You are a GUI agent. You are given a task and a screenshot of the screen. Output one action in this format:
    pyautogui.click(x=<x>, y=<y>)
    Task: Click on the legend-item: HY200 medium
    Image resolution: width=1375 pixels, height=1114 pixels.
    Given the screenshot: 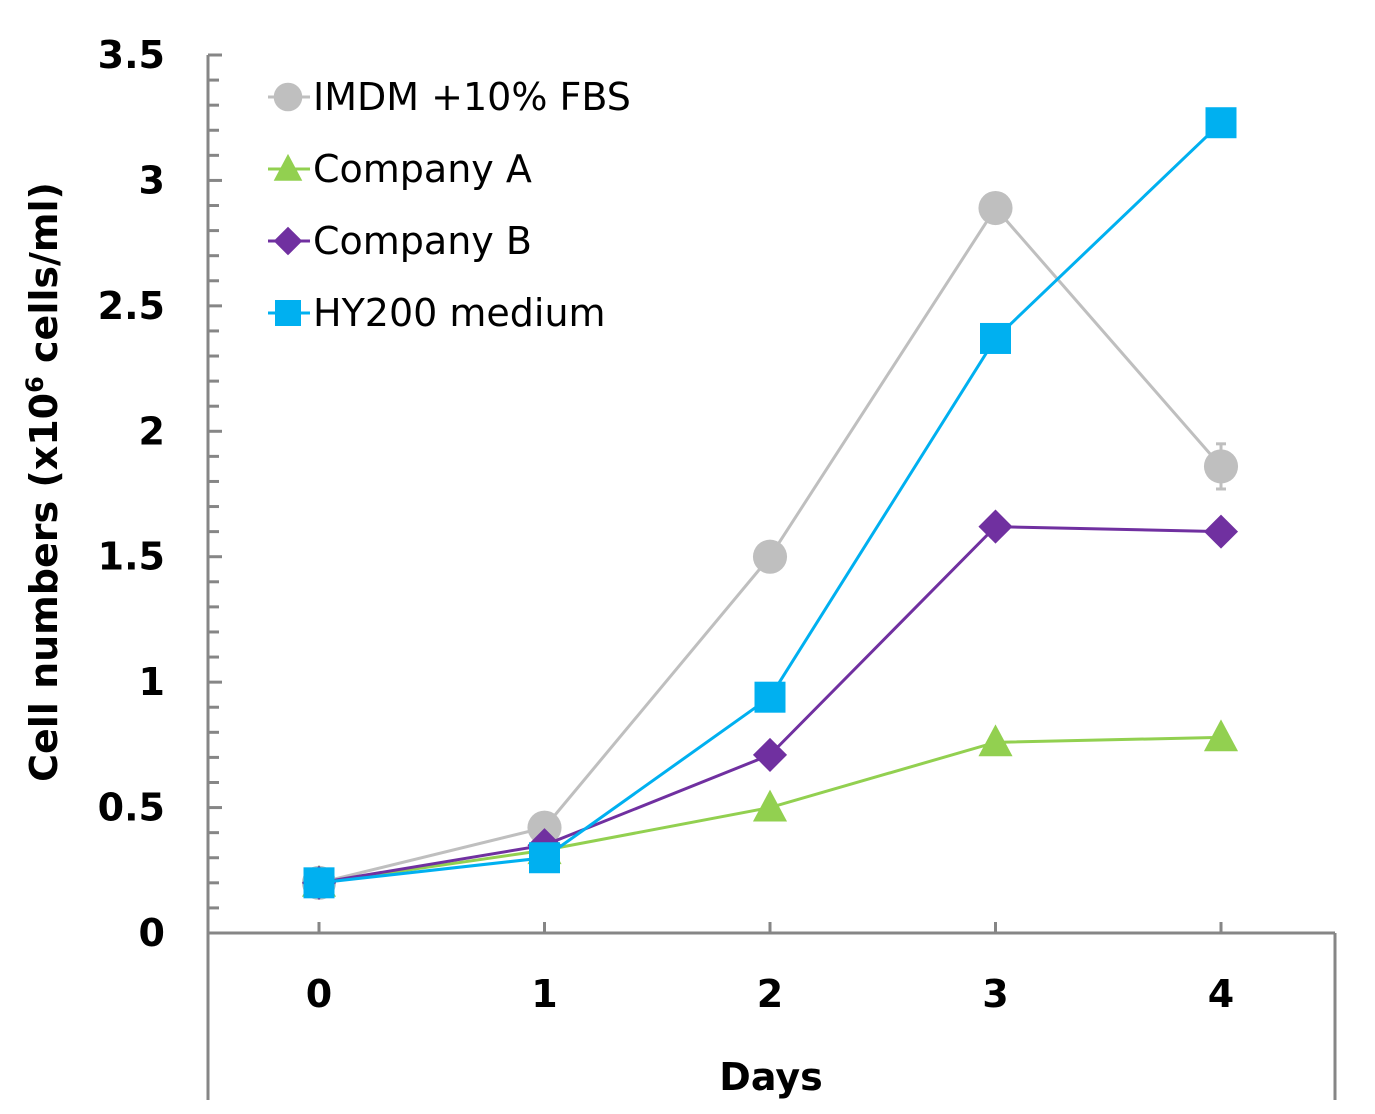 What is the action you would take?
    pyautogui.click(x=437, y=313)
    